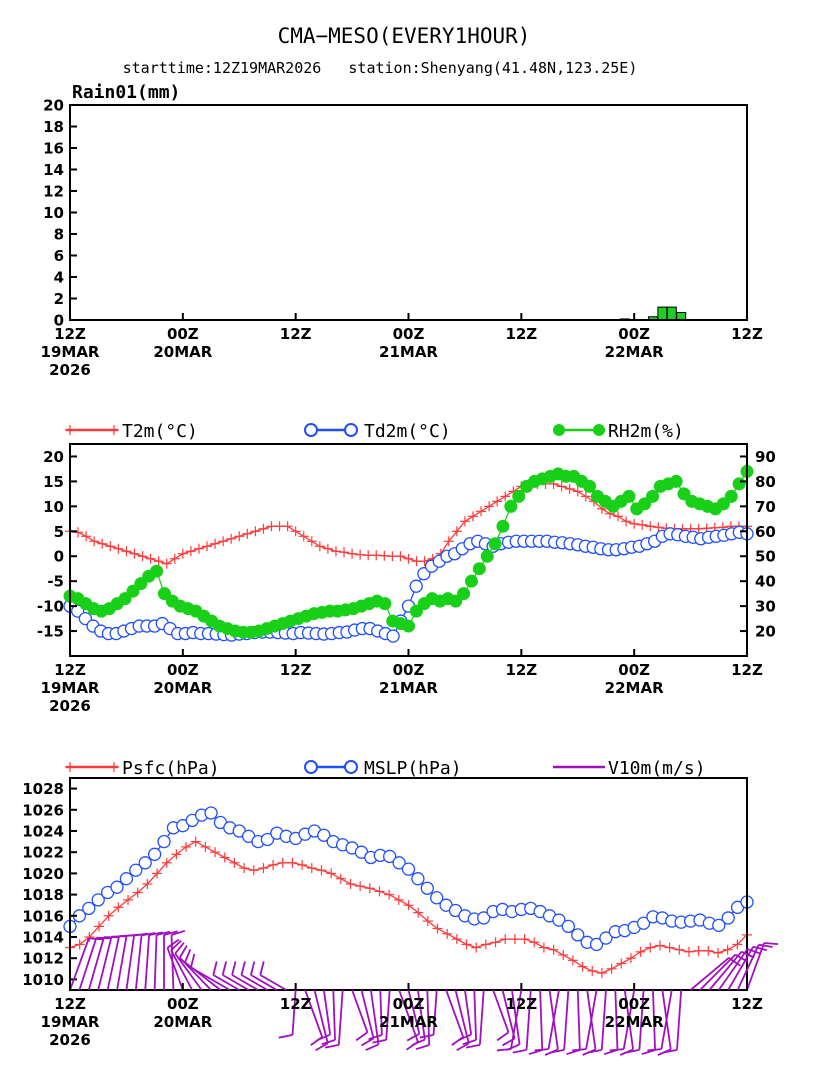 The width and height of the screenshot is (822, 1065). Describe the element at coordinates (765, 457) in the screenshot. I see `rh-y-tick-label: 90` at that location.